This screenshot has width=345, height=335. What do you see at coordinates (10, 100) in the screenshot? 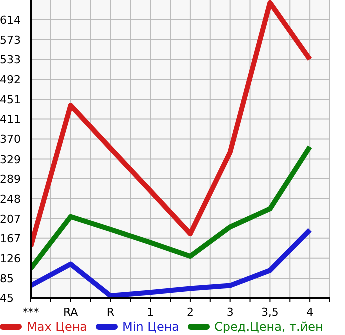
I see `y-tick-label: 451` at bounding box center [10, 100].